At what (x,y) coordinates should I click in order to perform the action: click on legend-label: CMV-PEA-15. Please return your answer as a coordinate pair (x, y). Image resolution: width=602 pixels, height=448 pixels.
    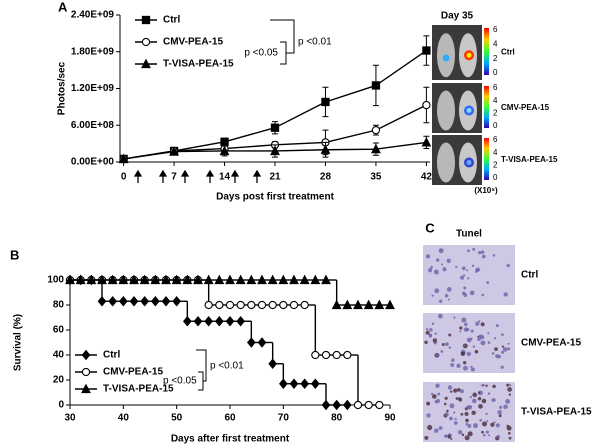
    Looking at the image, I should click on (193, 42).